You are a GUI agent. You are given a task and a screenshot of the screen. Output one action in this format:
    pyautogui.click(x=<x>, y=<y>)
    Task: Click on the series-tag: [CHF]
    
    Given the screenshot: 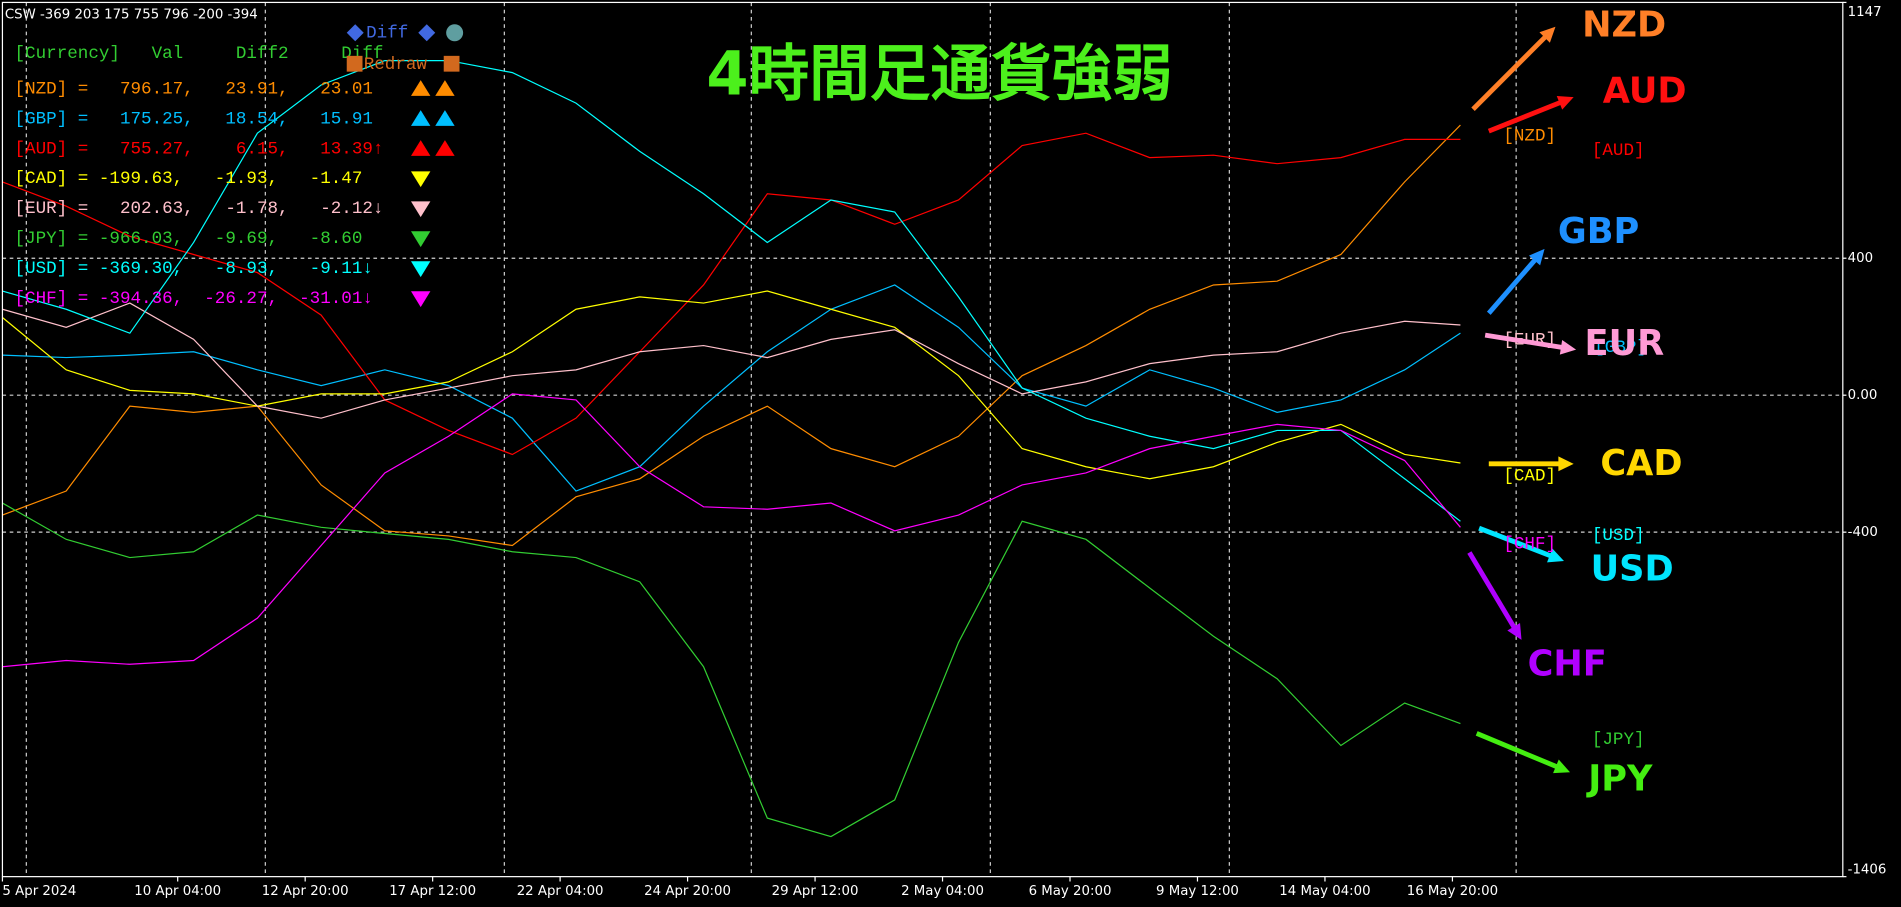 What is the action you would take?
    pyautogui.click(x=1529, y=545)
    